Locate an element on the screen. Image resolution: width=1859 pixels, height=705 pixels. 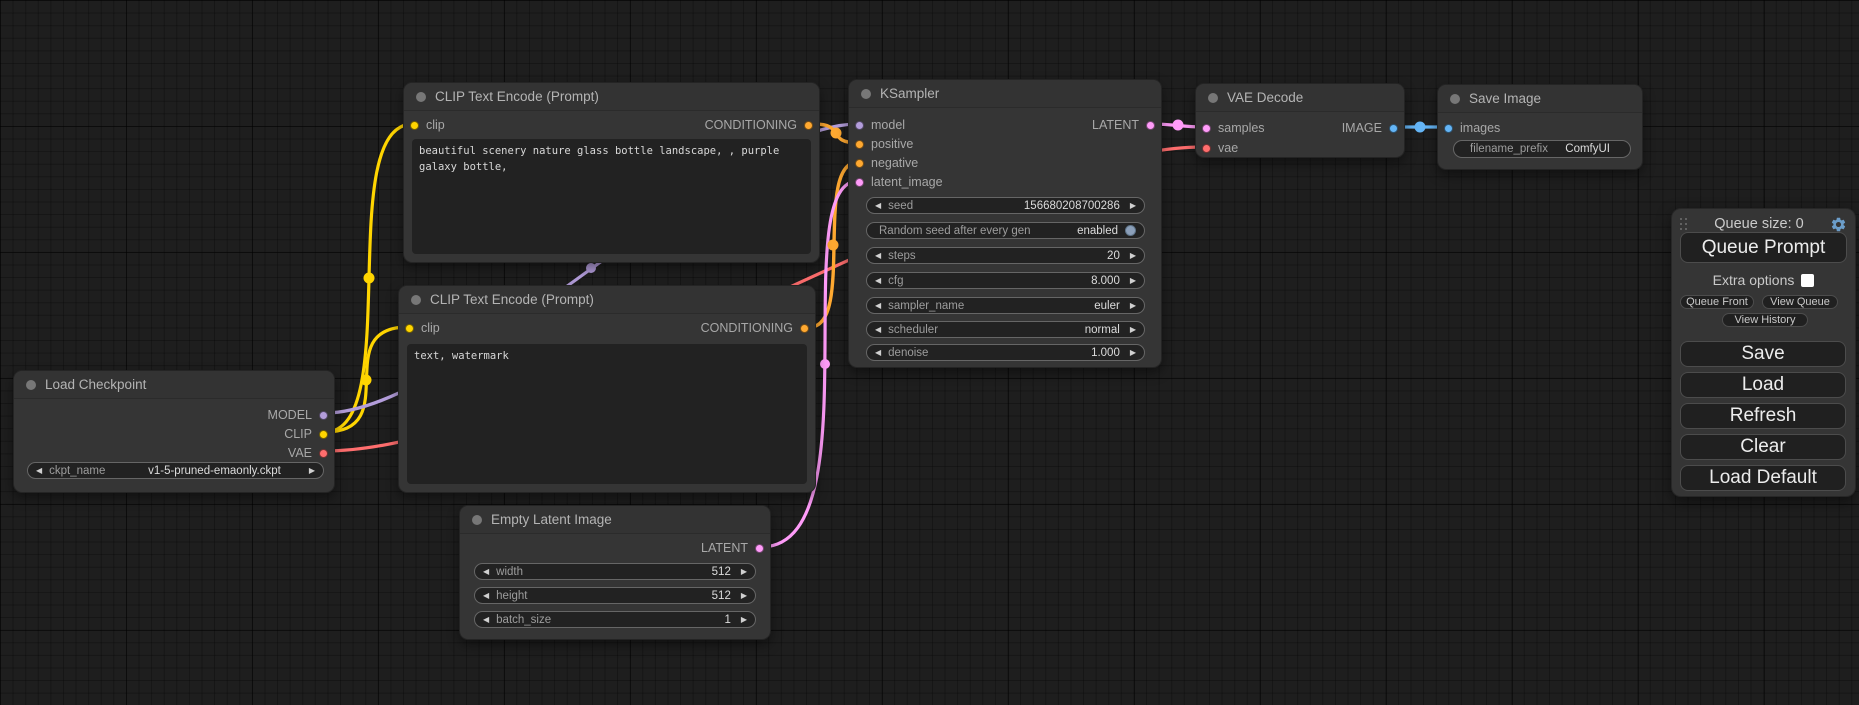
output-slot-vae: VAE is located at coordinates (308, 453).